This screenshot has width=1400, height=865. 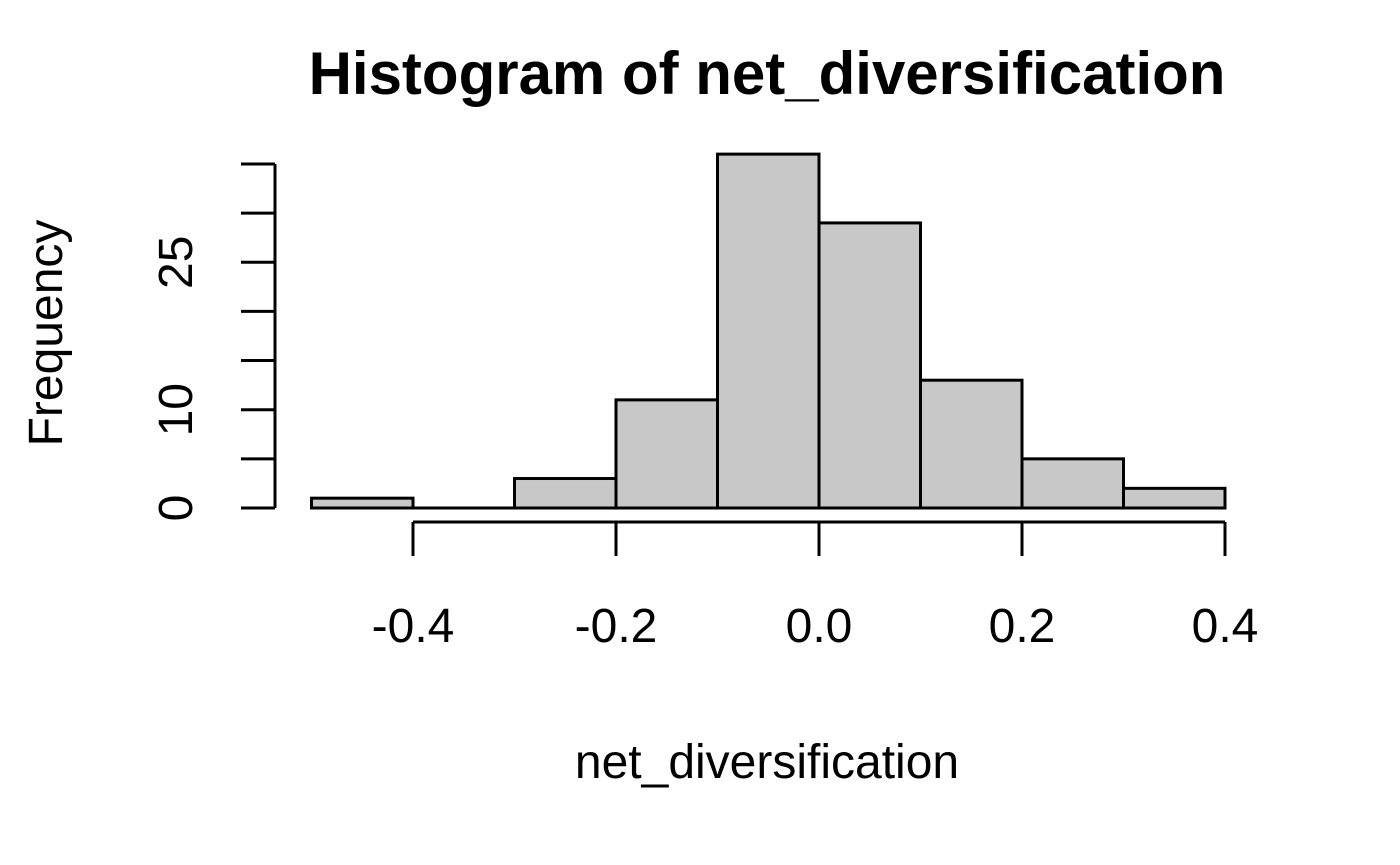 I want to click on x-tick-label: 0.4, so click(x=1225, y=626).